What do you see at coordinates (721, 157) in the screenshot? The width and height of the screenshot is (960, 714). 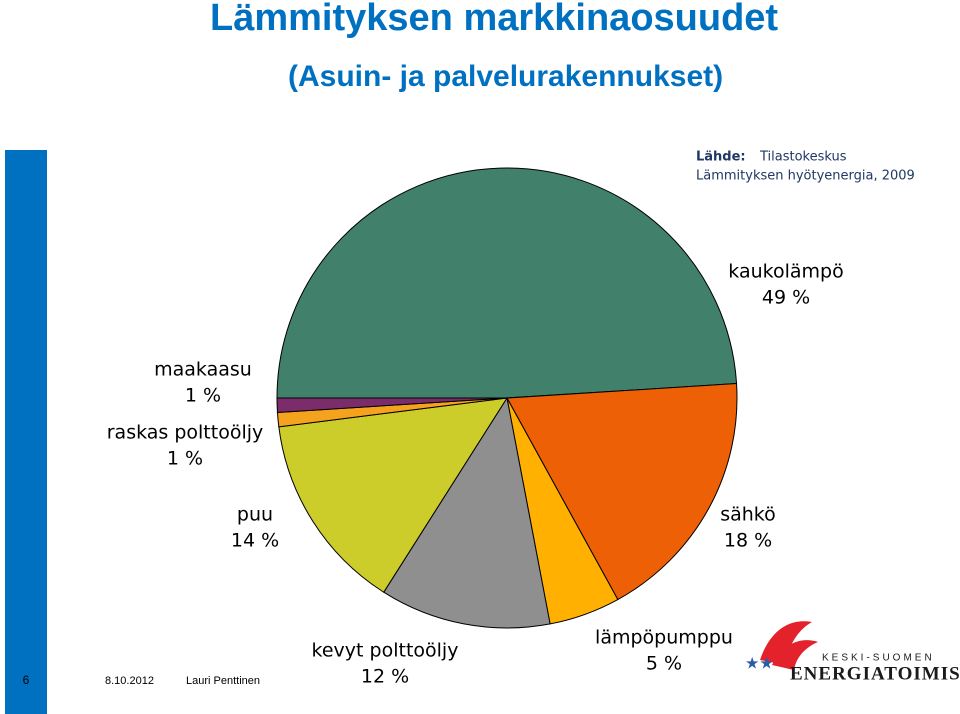 I see `source-label: Lähde:` at bounding box center [721, 157].